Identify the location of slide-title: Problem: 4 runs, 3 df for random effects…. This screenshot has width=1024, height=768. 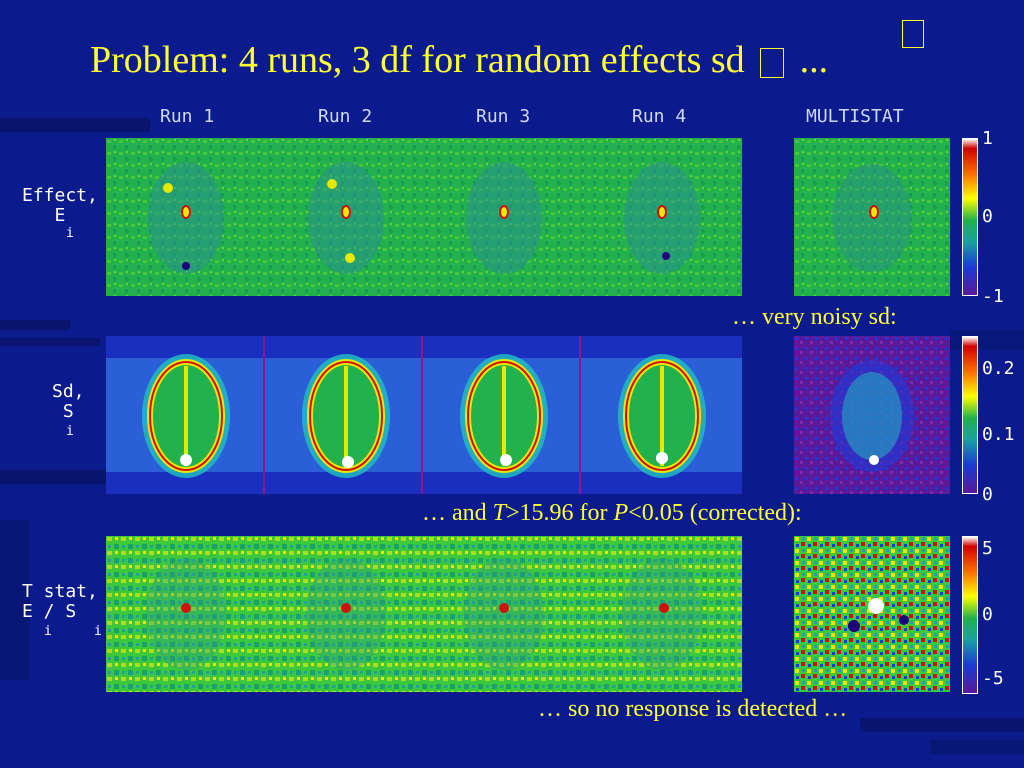
(459, 60).